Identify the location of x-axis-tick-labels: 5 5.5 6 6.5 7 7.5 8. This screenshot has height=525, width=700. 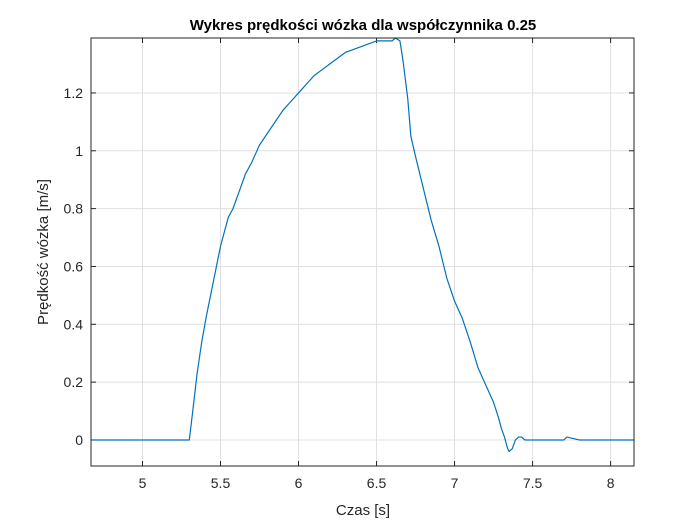
(377, 483).